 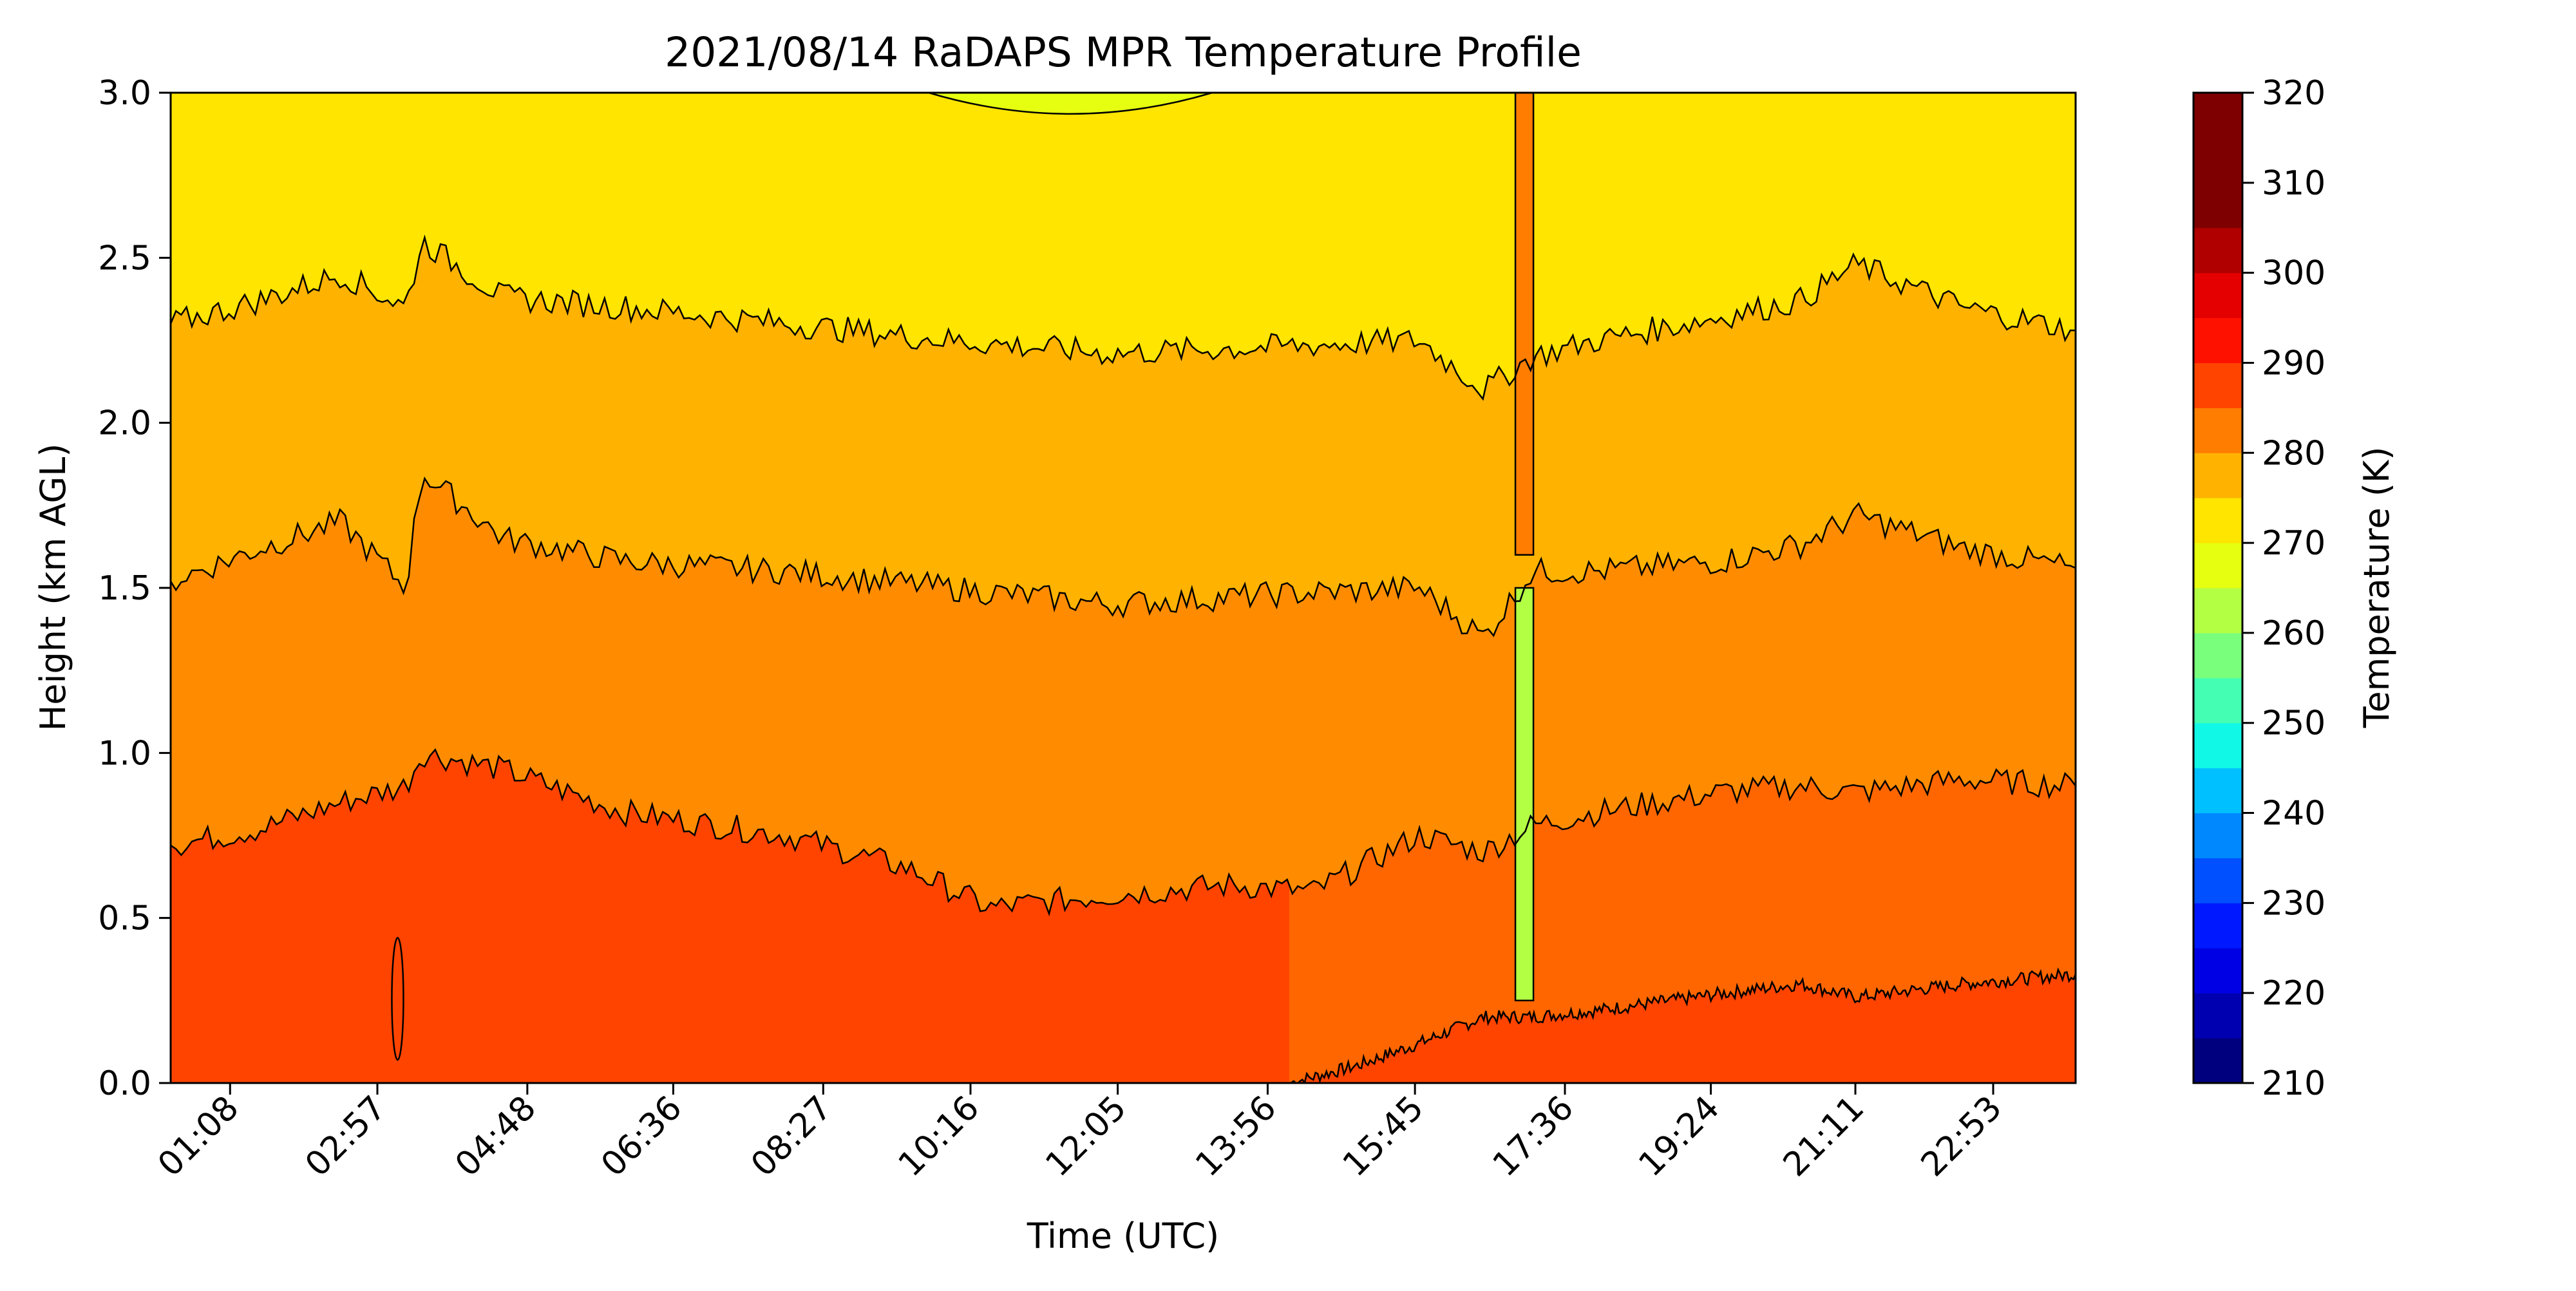 What do you see at coordinates (124, 423) in the screenshot?
I see `y-tick-label-4: 2.0` at bounding box center [124, 423].